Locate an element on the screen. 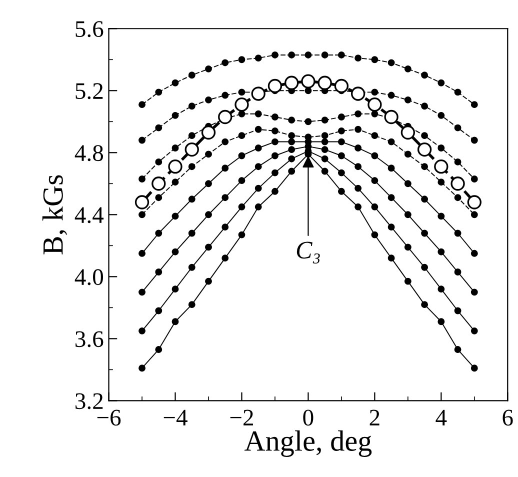 This screenshot has width=518, height=477. y-tick-label: 3.2 is located at coordinates (89, 401).